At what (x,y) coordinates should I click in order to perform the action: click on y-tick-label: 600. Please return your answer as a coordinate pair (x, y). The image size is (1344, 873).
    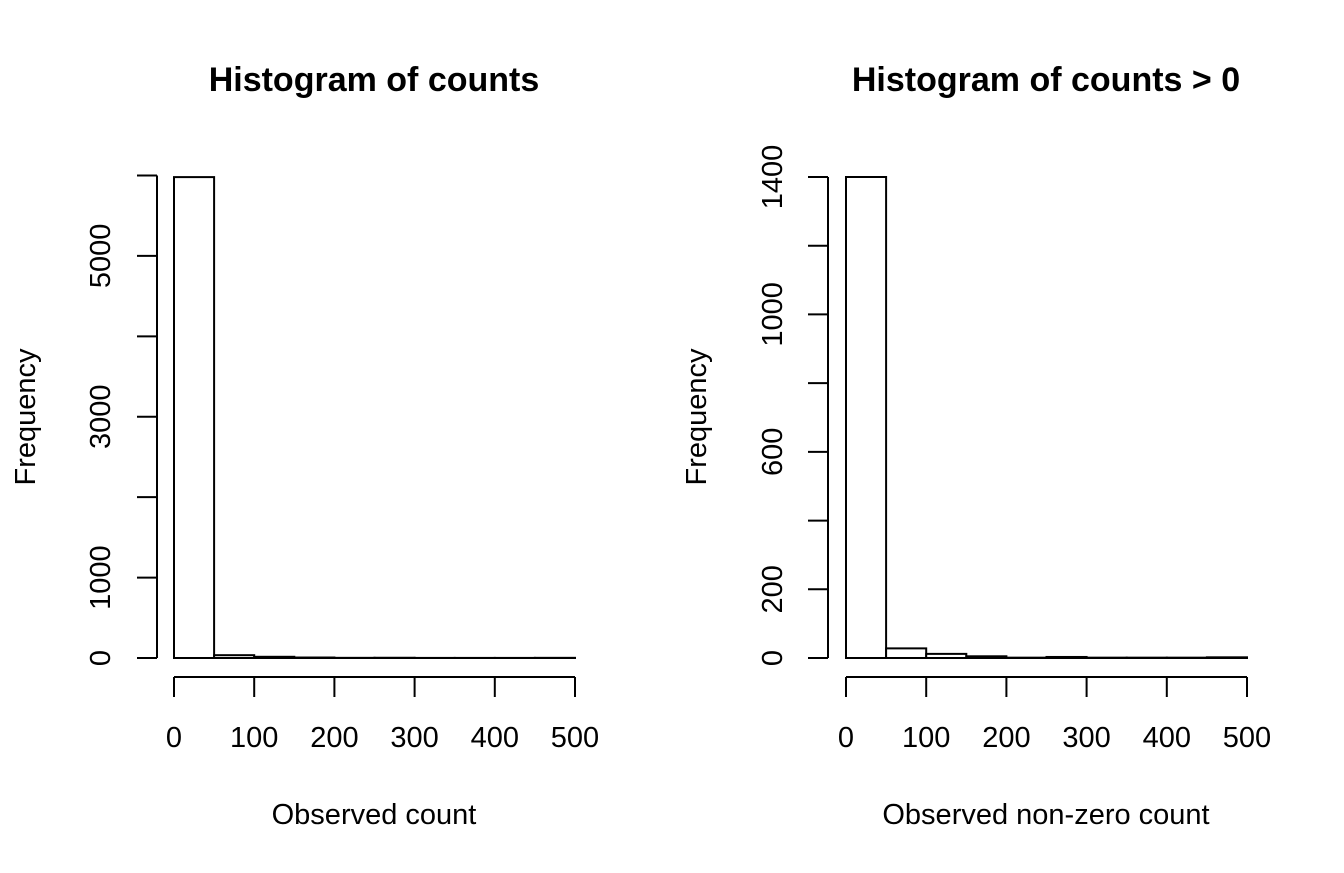
    Looking at the image, I should click on (773, 452).